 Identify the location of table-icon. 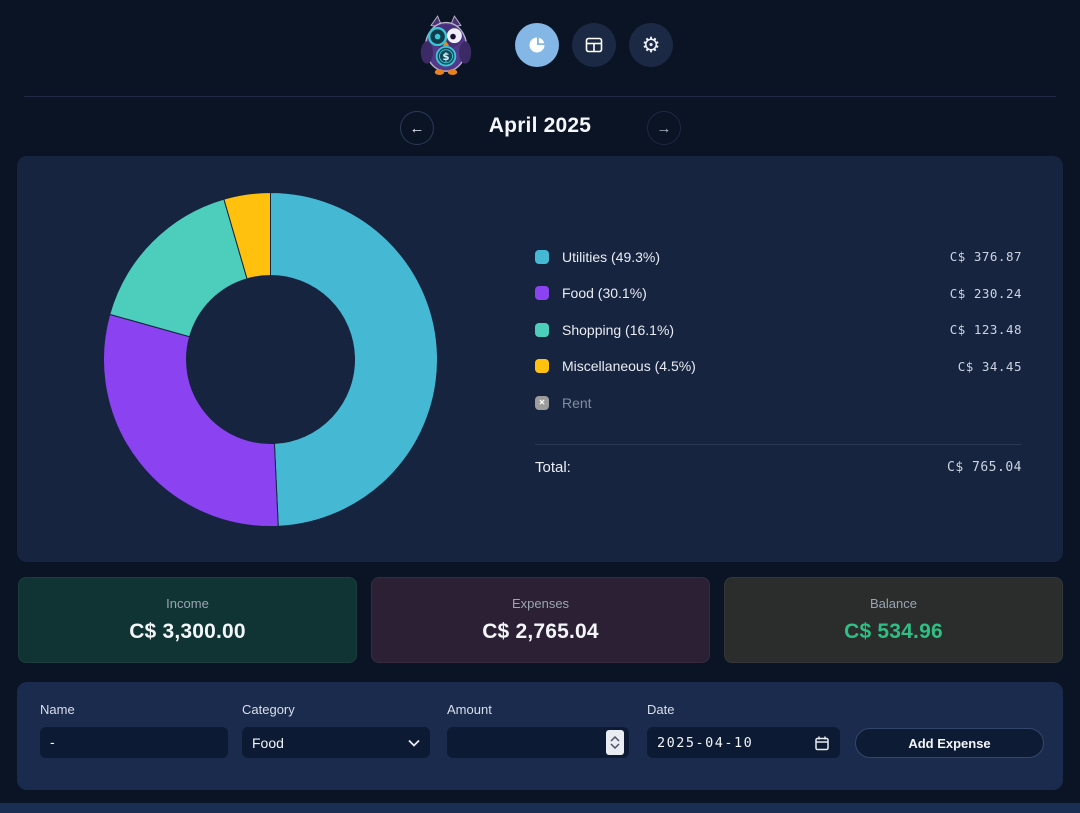
(594, 45).